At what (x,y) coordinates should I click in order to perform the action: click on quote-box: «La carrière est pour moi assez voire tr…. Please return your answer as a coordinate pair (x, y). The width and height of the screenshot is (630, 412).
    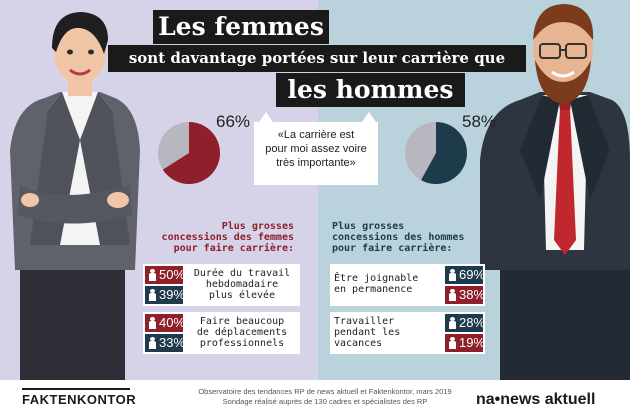
    Looking at the image, I should click on (316, 153).